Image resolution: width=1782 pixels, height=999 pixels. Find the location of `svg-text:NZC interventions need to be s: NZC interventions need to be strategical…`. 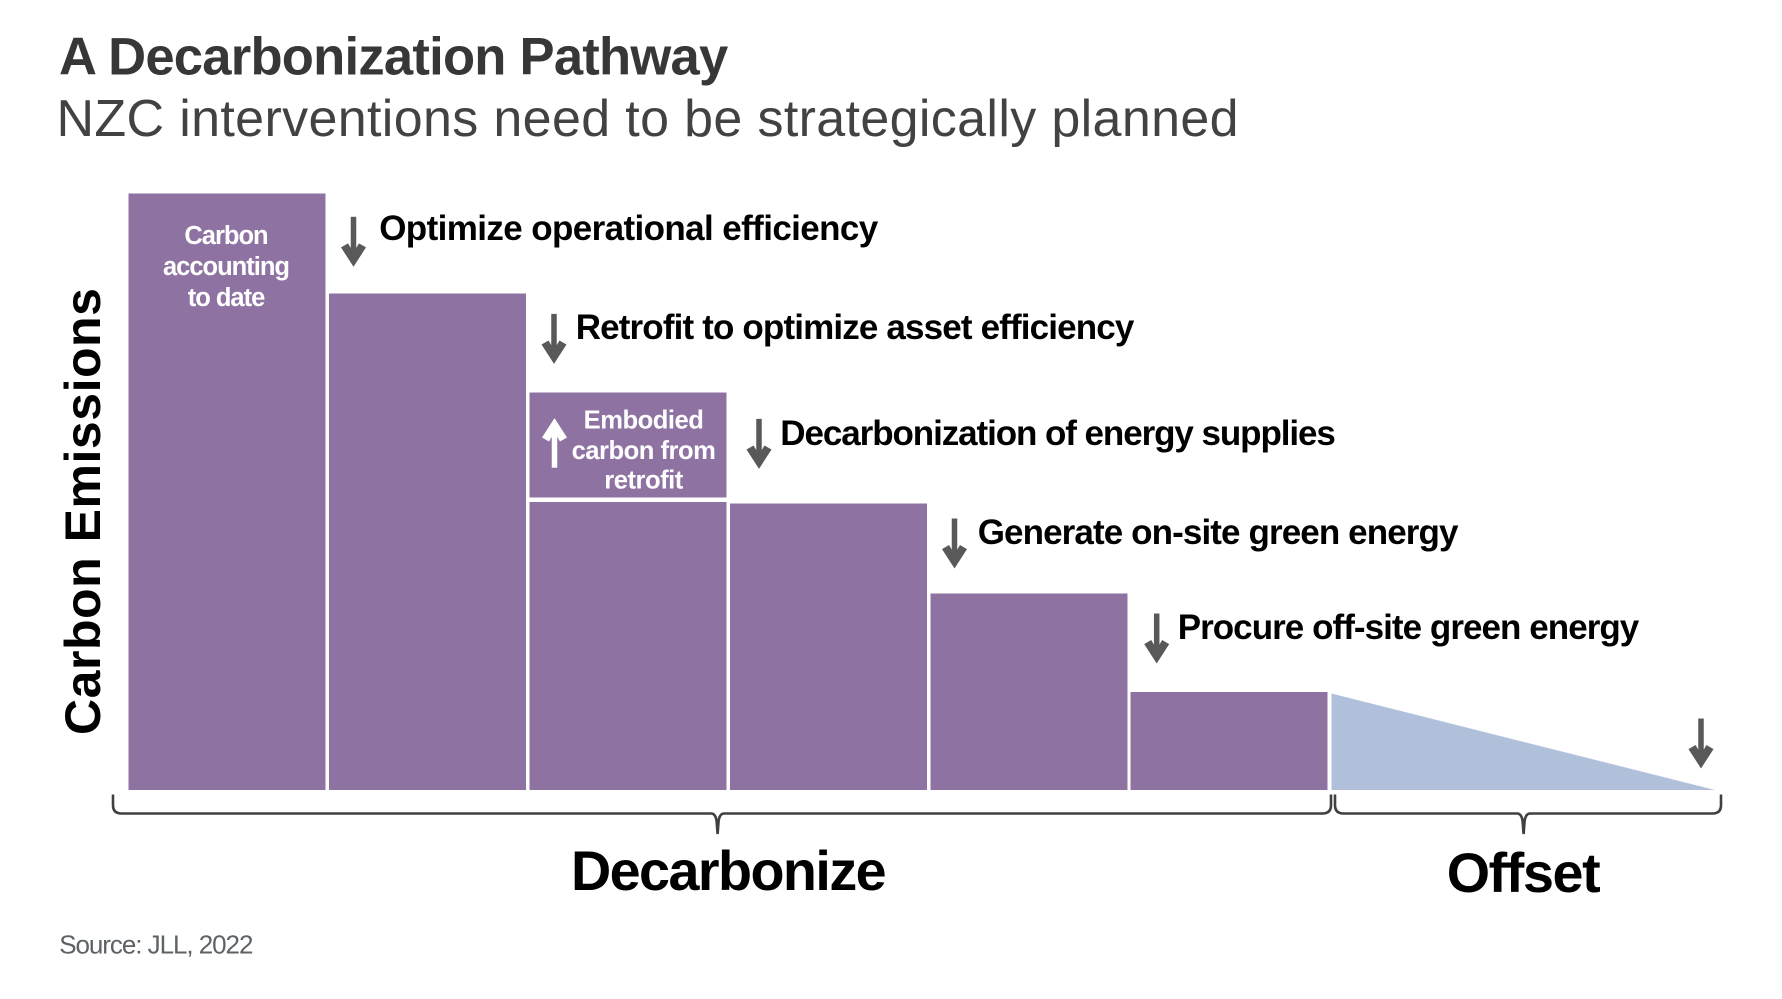

svg-text:NZC interventions need to be s: NZC interventions need to be strategical… is located at coordinates (648, 119).